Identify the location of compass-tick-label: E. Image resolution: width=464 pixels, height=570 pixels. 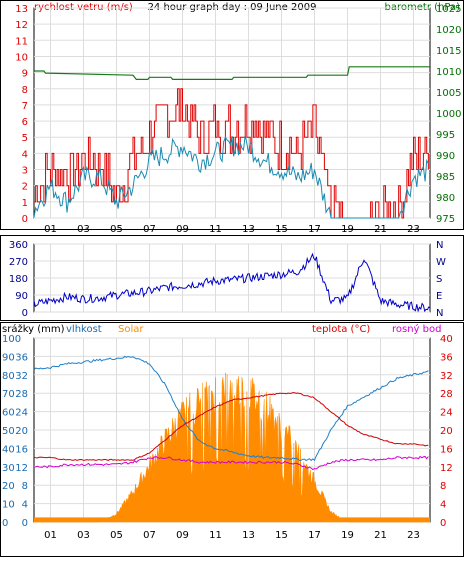
(439, 296).